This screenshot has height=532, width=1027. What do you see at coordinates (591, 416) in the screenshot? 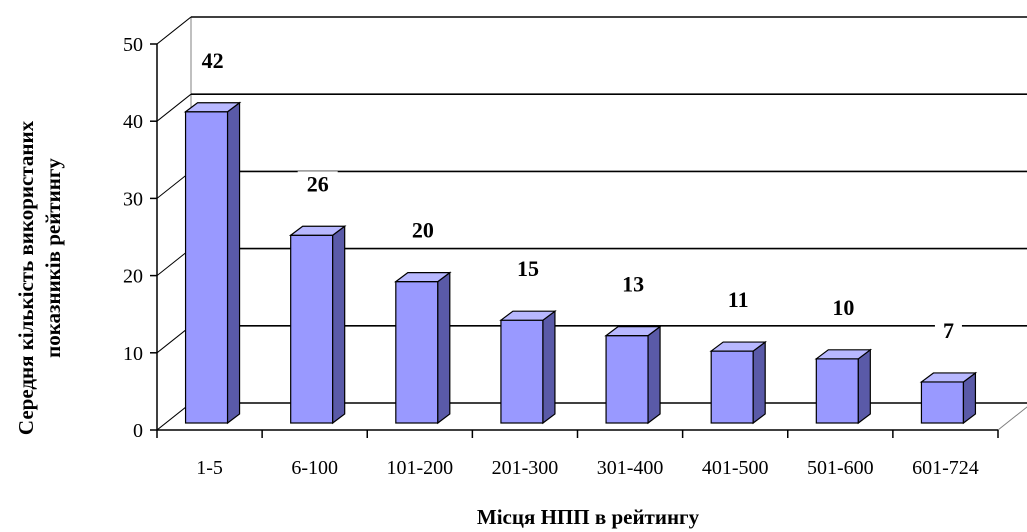
I see `floor` at bounding box center [591, 416].